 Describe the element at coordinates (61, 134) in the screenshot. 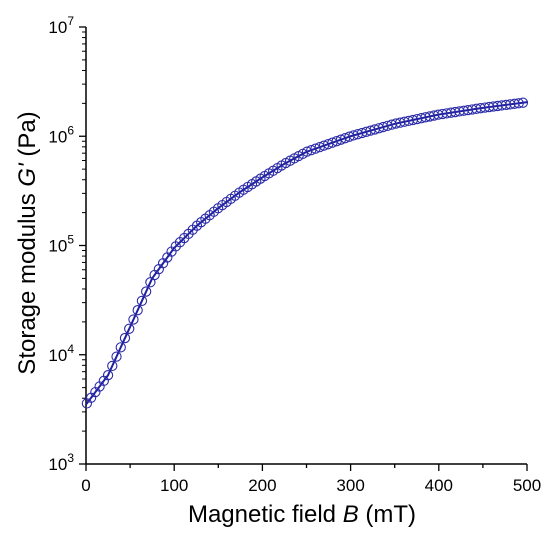

I see `y-tick-label: 10⁶` at that location.